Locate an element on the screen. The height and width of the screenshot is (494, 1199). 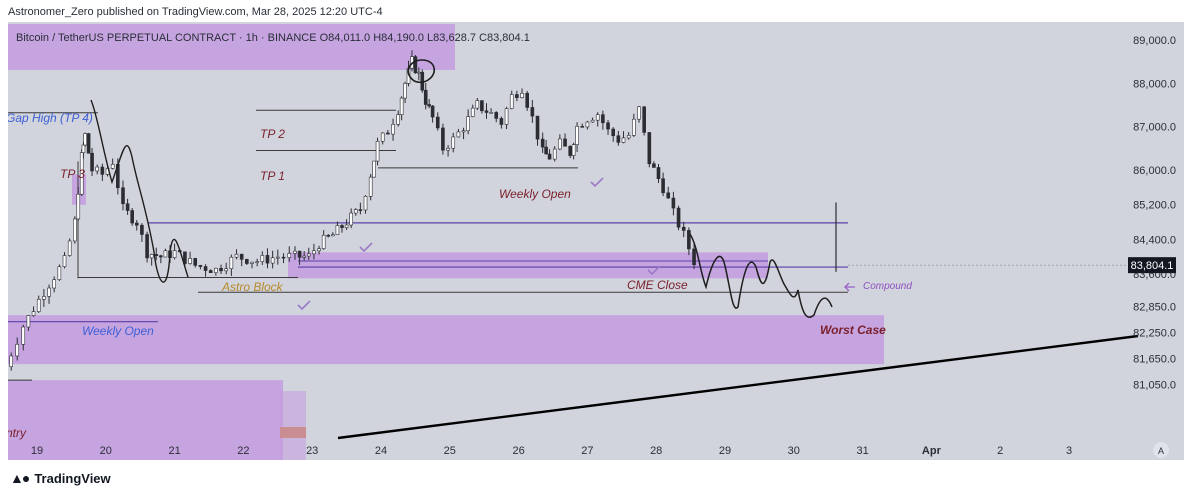
trendline is located at coordinates (738, 387).